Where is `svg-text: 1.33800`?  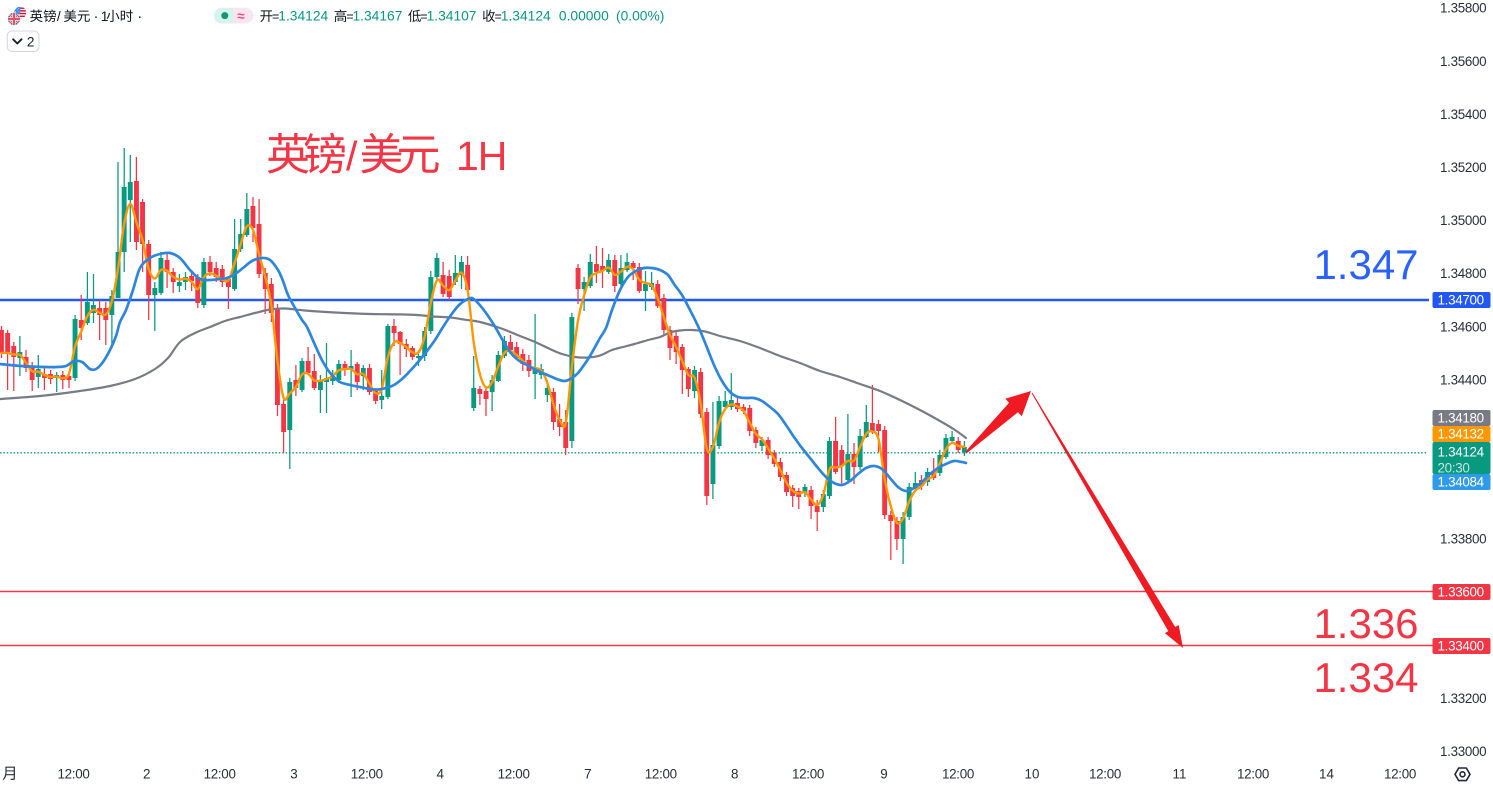
svg-text: 1.33800 is located at coordinates (1463, 539).